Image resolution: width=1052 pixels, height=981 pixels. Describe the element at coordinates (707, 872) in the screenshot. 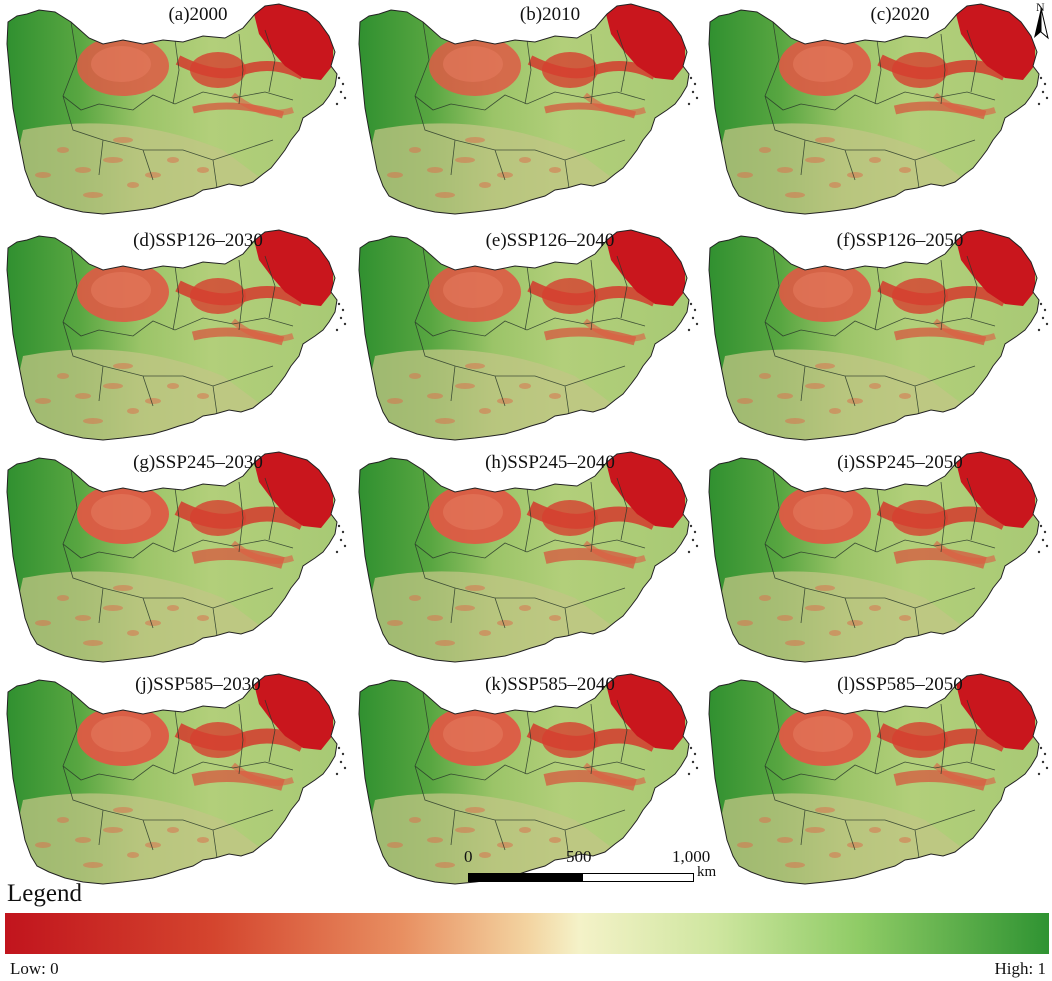

I see `scale-unit: km` at that location.